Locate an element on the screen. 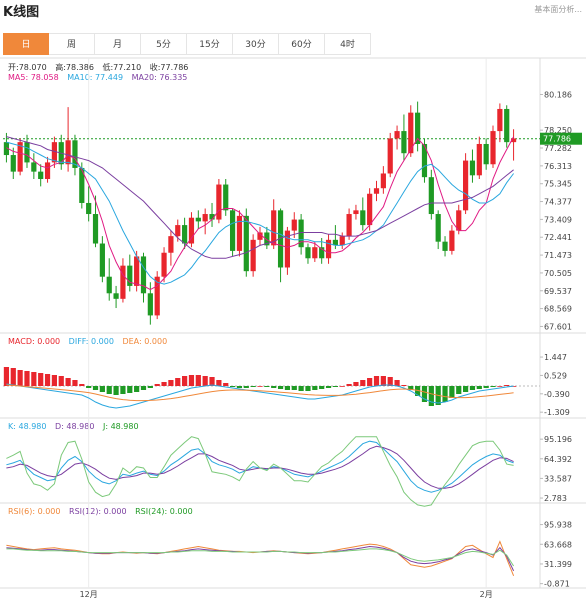 Image resolution: width=586 pixels, height=600 pixels. tab-month: 月 is located at coordinates (118, 44).